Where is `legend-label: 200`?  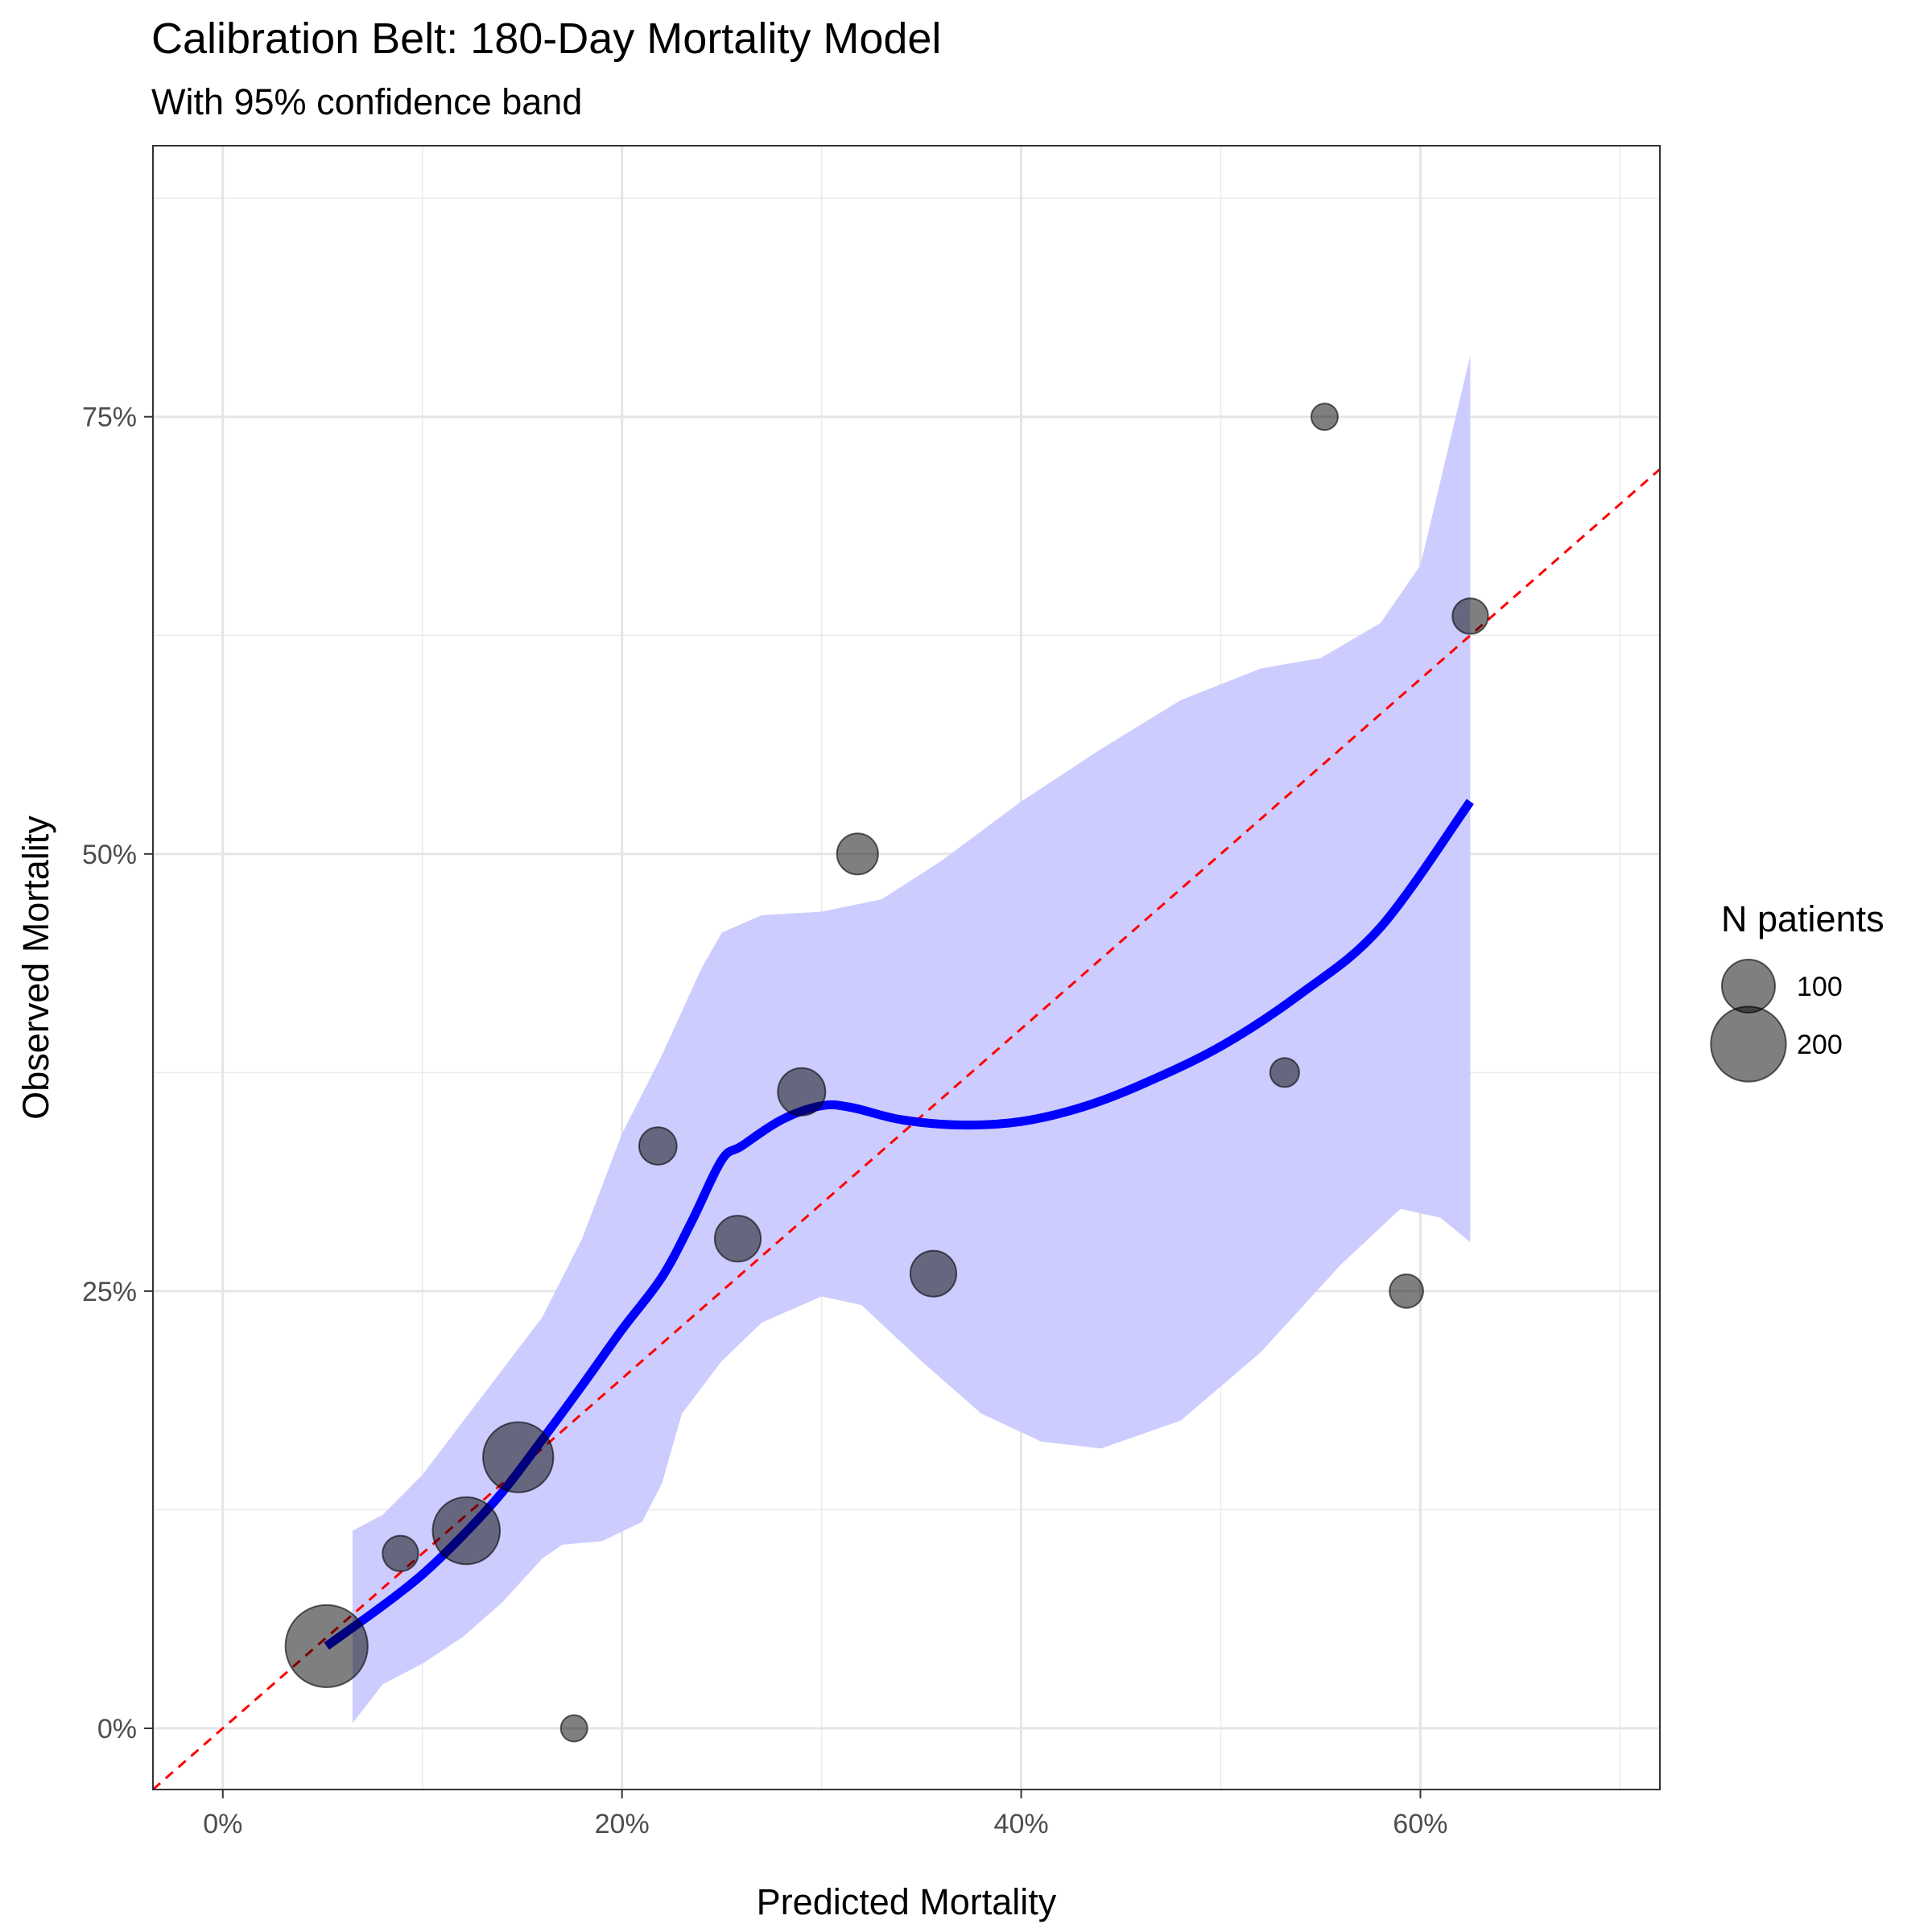
legend-label: 200 is located at coordinates (1820, 1045).